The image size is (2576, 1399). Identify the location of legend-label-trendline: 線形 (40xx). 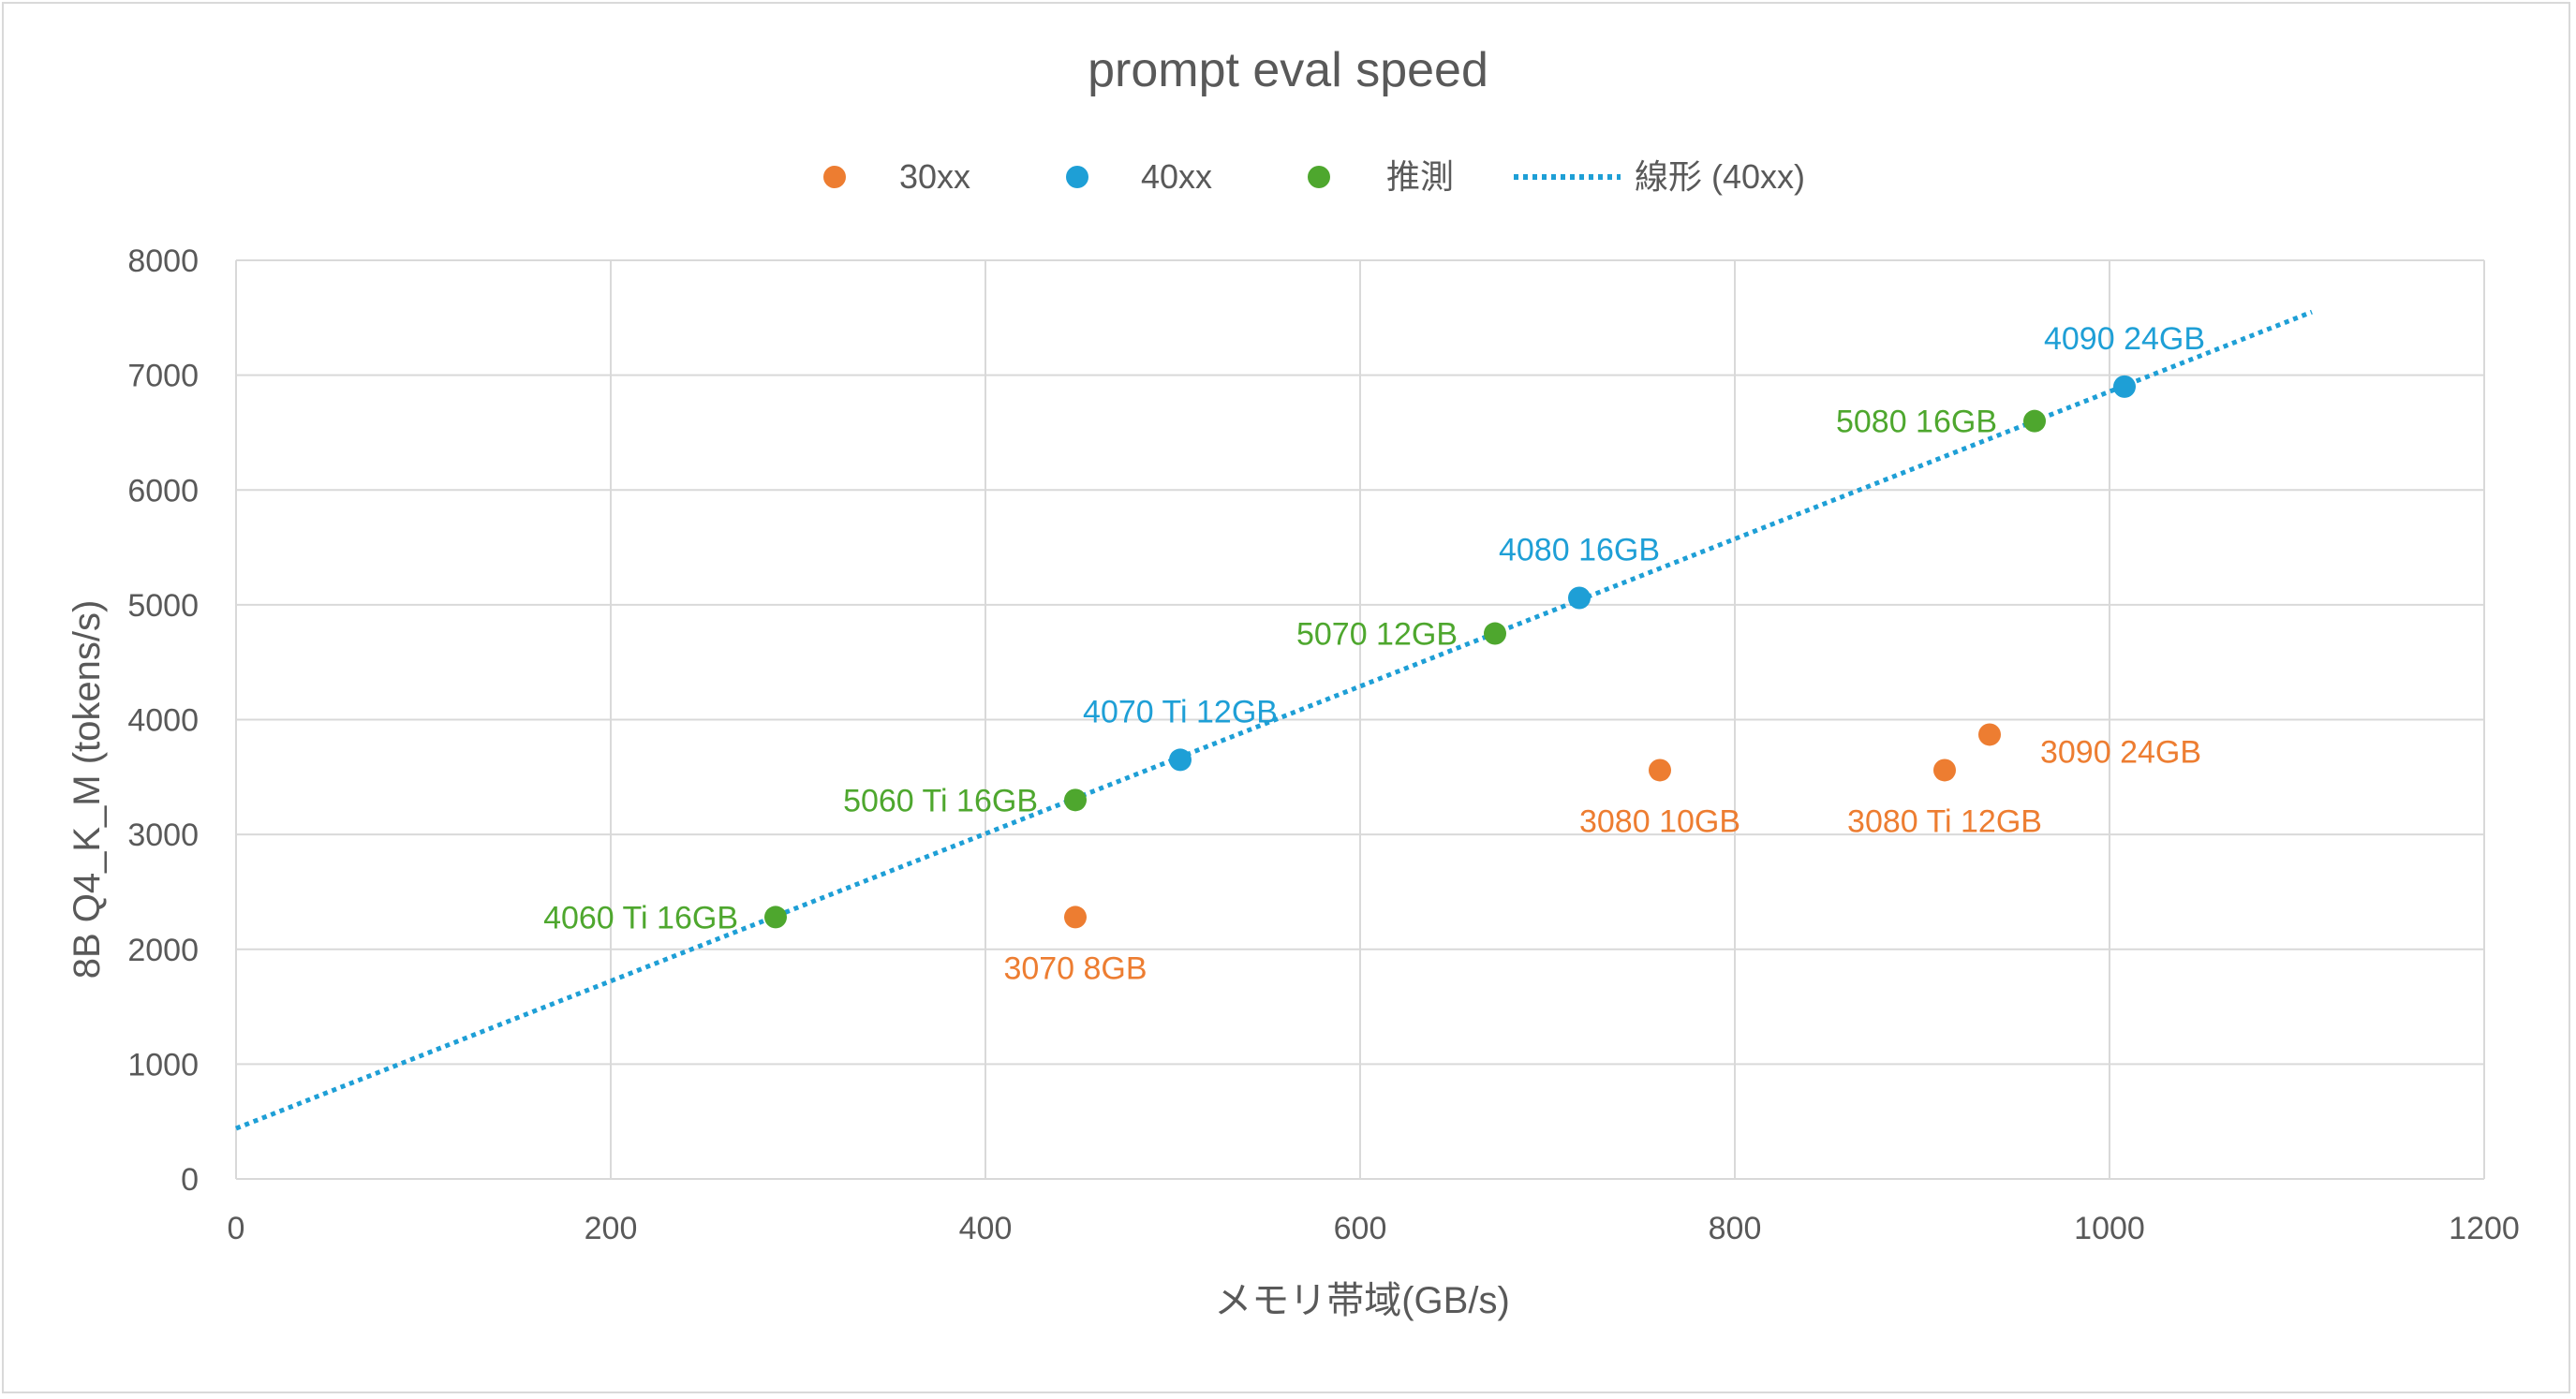
(1720, 177).